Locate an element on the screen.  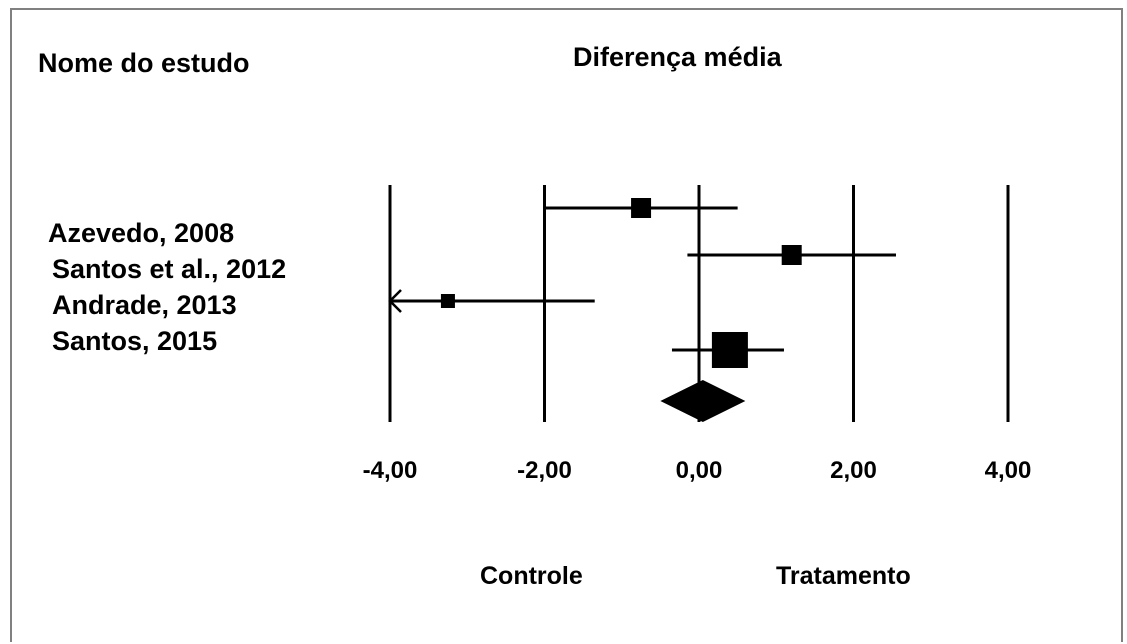
summary-diamond is located at coordinates (703, 401).